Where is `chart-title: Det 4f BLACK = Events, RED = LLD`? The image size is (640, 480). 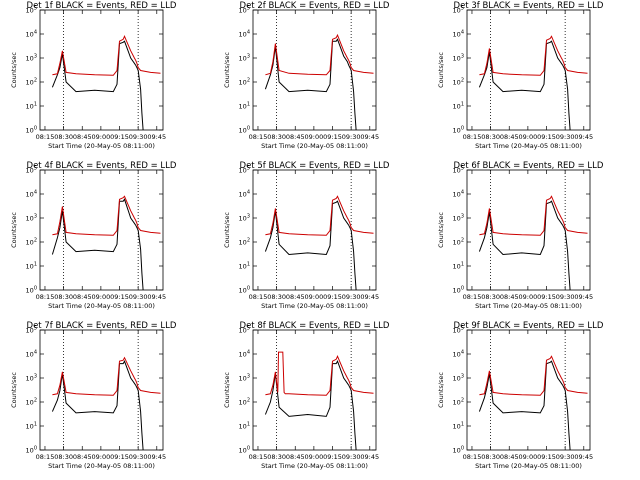 chart-title: Det 4f BLACK = Events, RED = LLD is located at coordinates (102, 166).